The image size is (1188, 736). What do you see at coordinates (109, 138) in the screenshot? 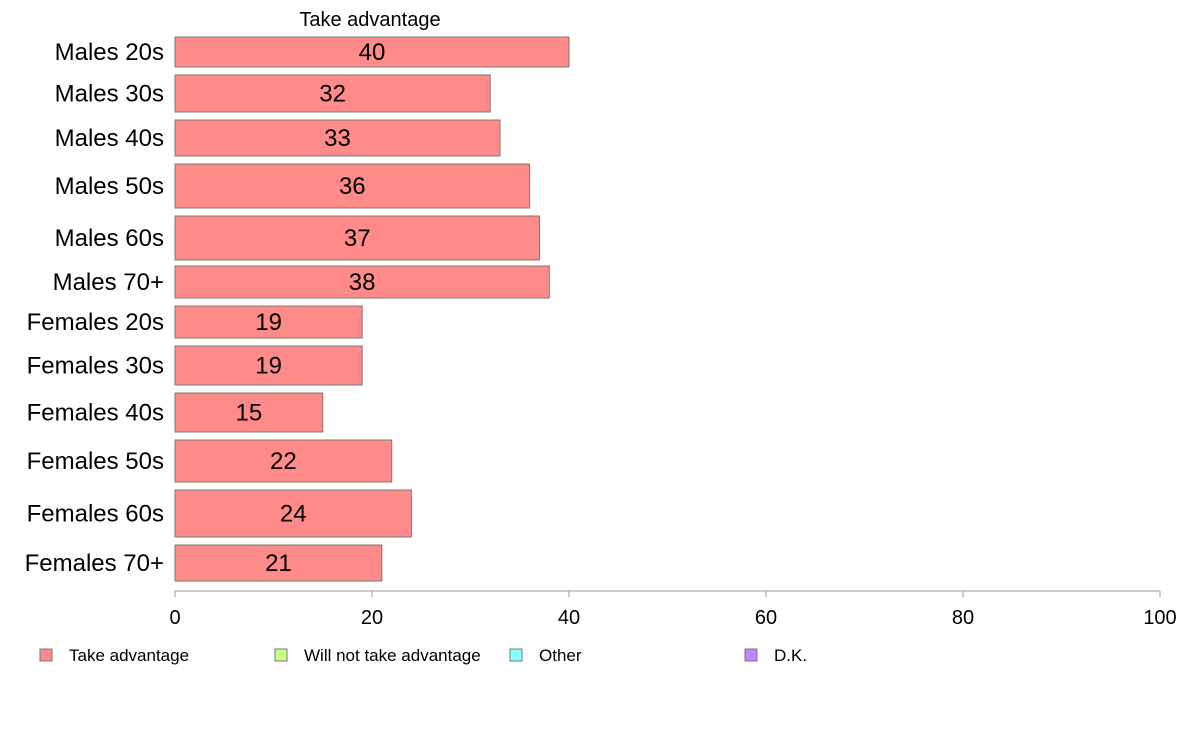
I see `category-label: Males 40s` at bounding box center [109, 138].